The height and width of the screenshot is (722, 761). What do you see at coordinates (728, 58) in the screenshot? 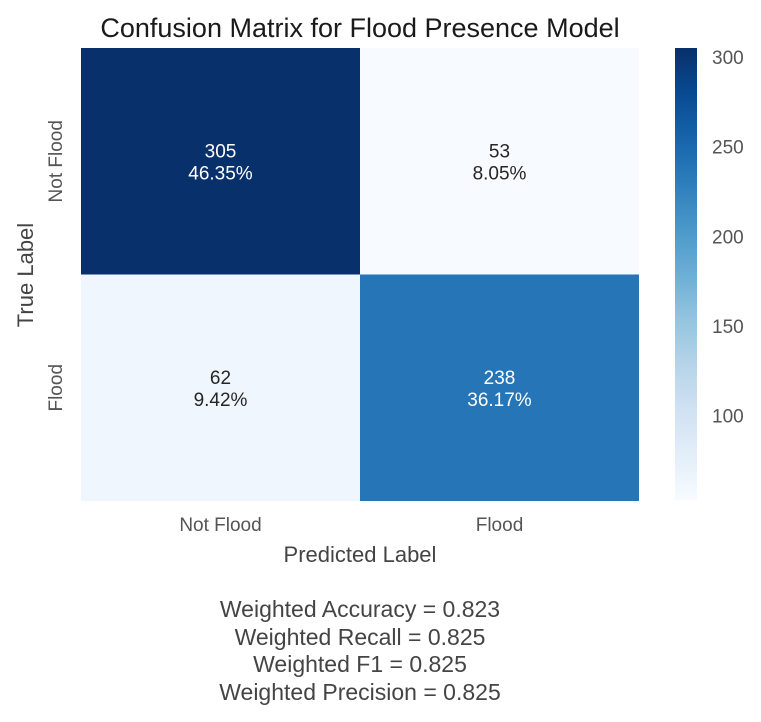
I see `colorbar-tick-label: 300` at bounding box center [728, 58].